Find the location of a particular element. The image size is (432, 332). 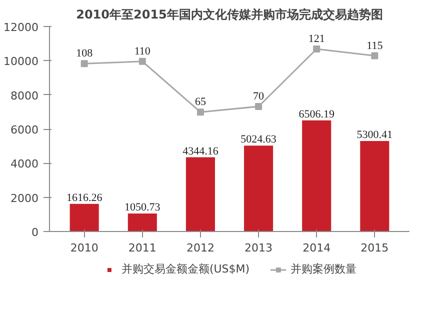

chart-title: 2010年至2015年国内文化传媒并购市场完成交易趋势图 is located at coordinates (229, 15).